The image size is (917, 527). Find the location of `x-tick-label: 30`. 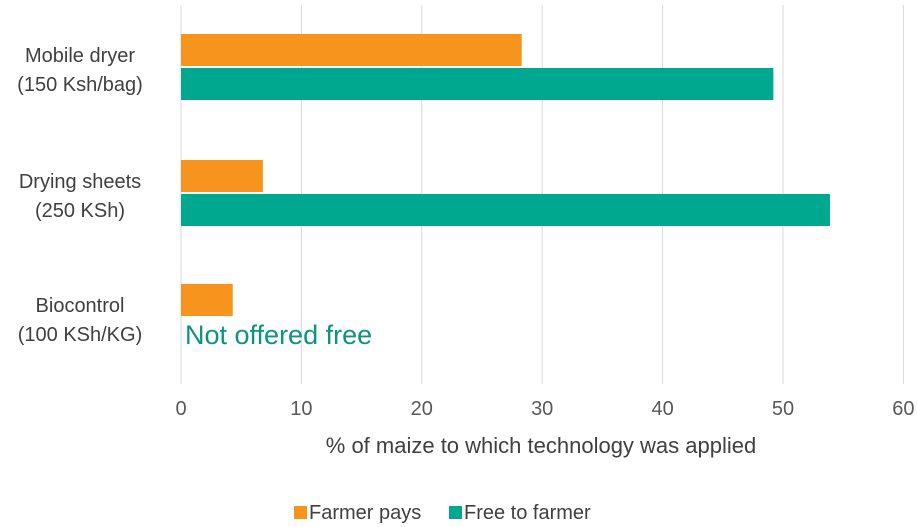

x-tick-label: 30 is located at coordinates (542, 409).